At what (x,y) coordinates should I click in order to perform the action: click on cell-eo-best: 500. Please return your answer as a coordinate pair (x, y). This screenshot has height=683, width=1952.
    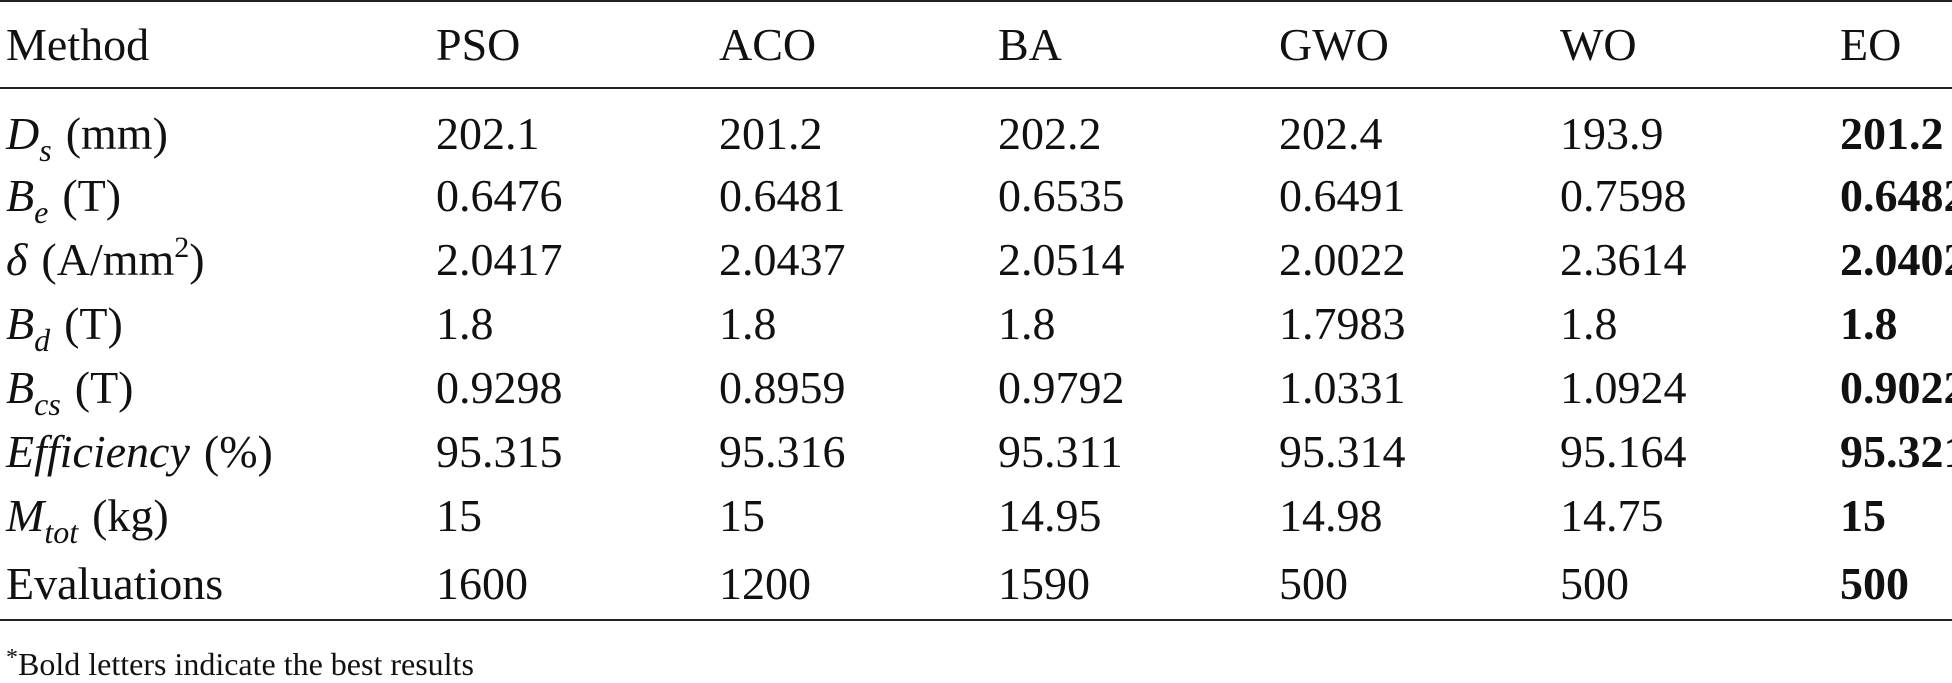
    Looking at the image, I should click on (1893, 584).